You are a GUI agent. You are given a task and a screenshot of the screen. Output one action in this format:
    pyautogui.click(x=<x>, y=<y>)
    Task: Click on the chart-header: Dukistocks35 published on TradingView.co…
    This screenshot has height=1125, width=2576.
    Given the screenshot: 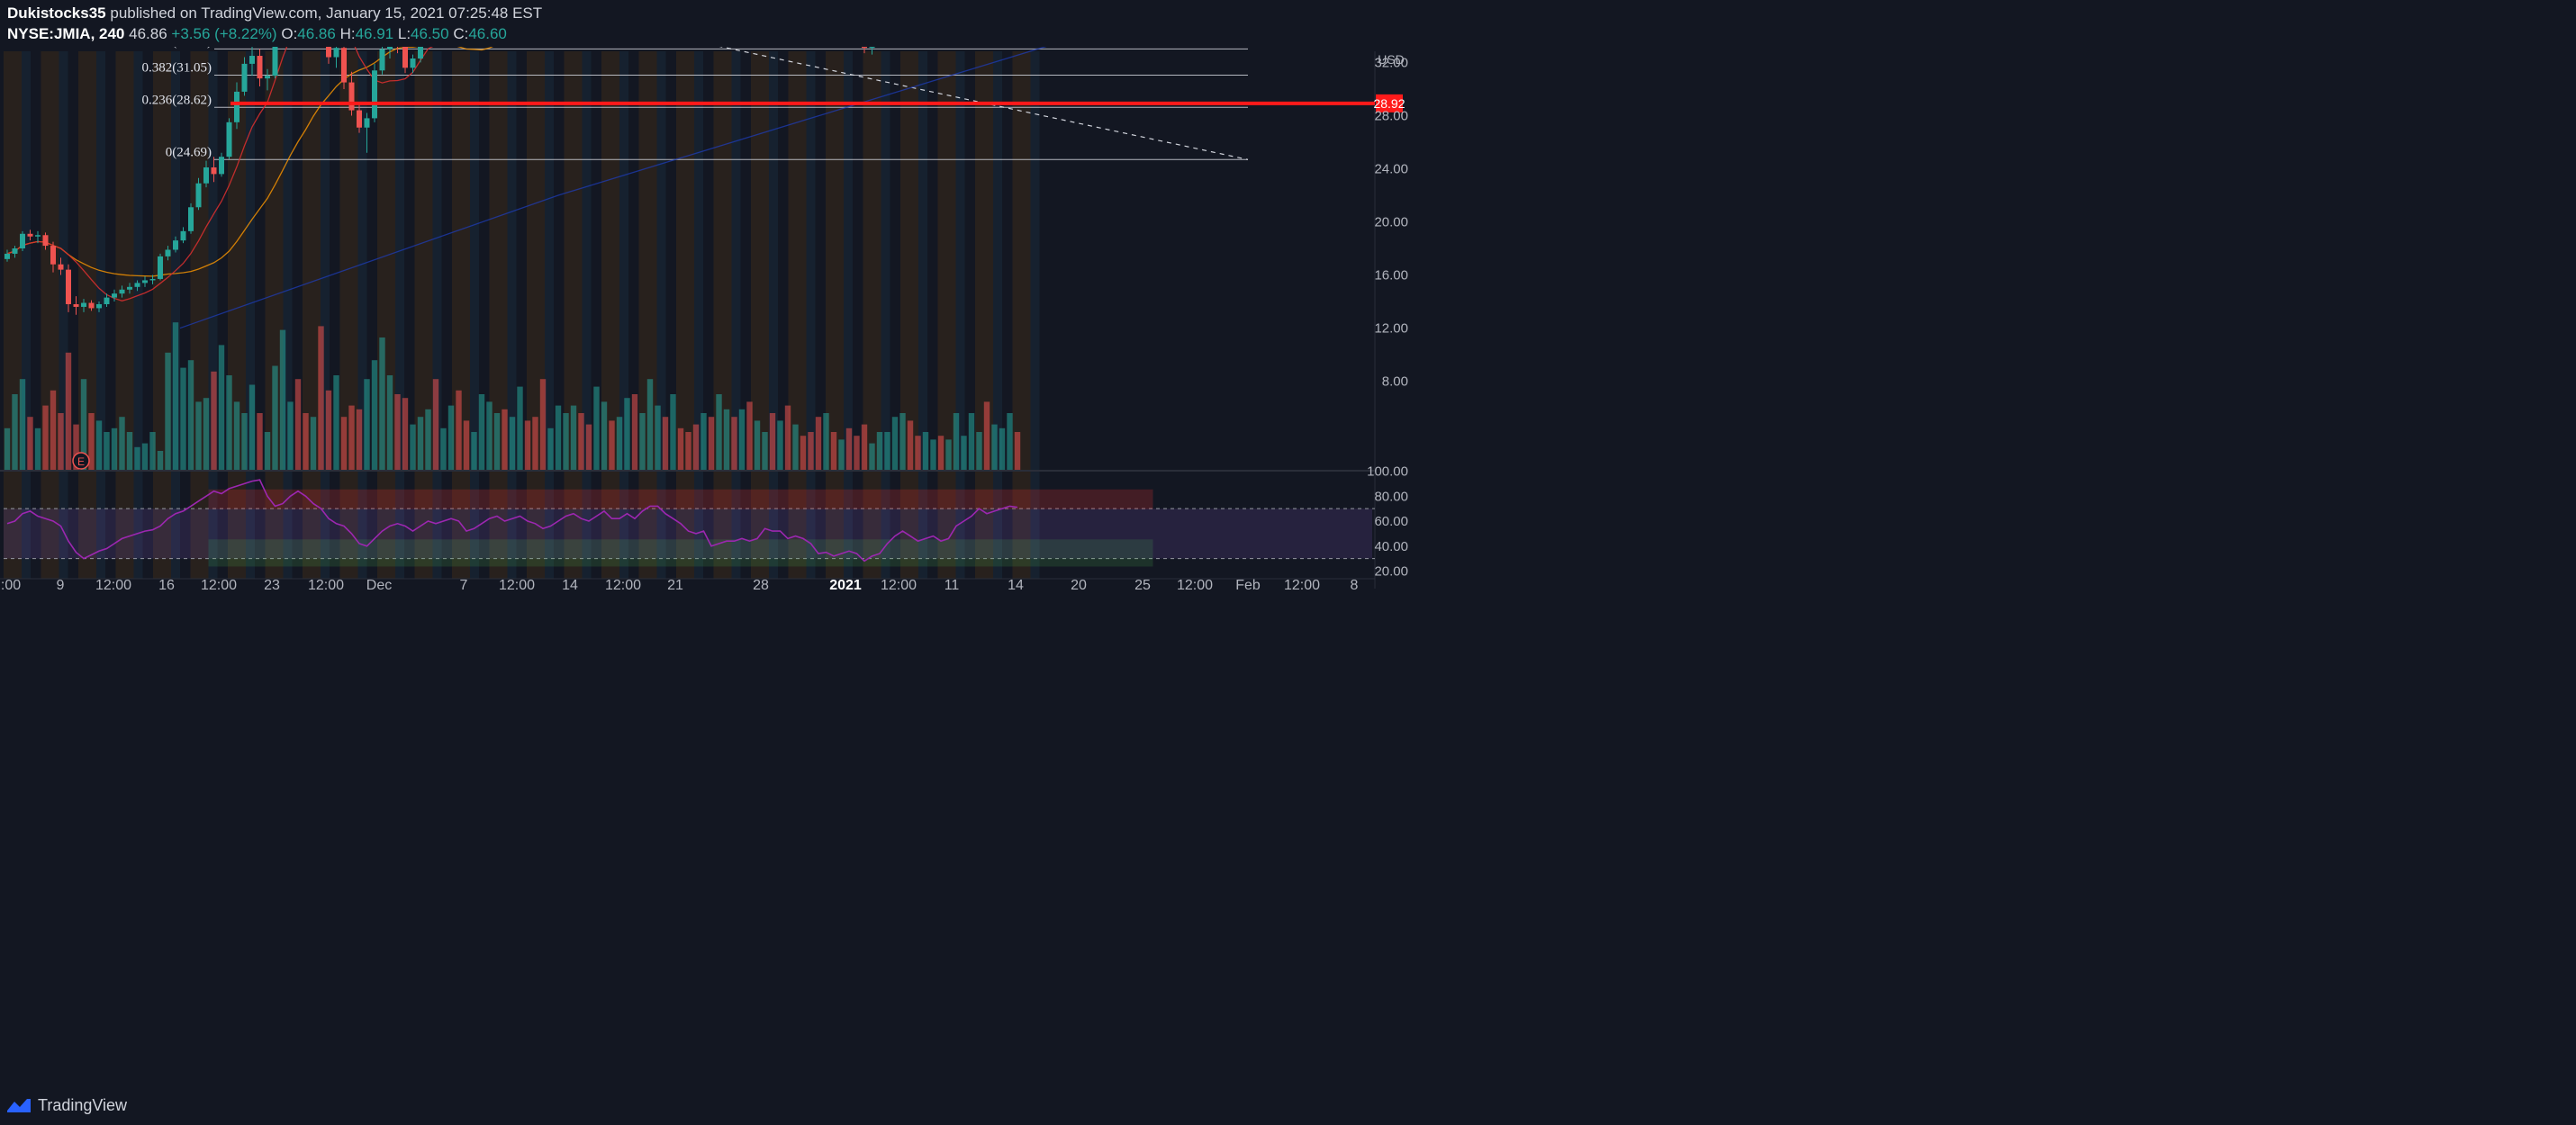 What is the action you would take?
    pyautogui.click(x=1288, y=23)
    